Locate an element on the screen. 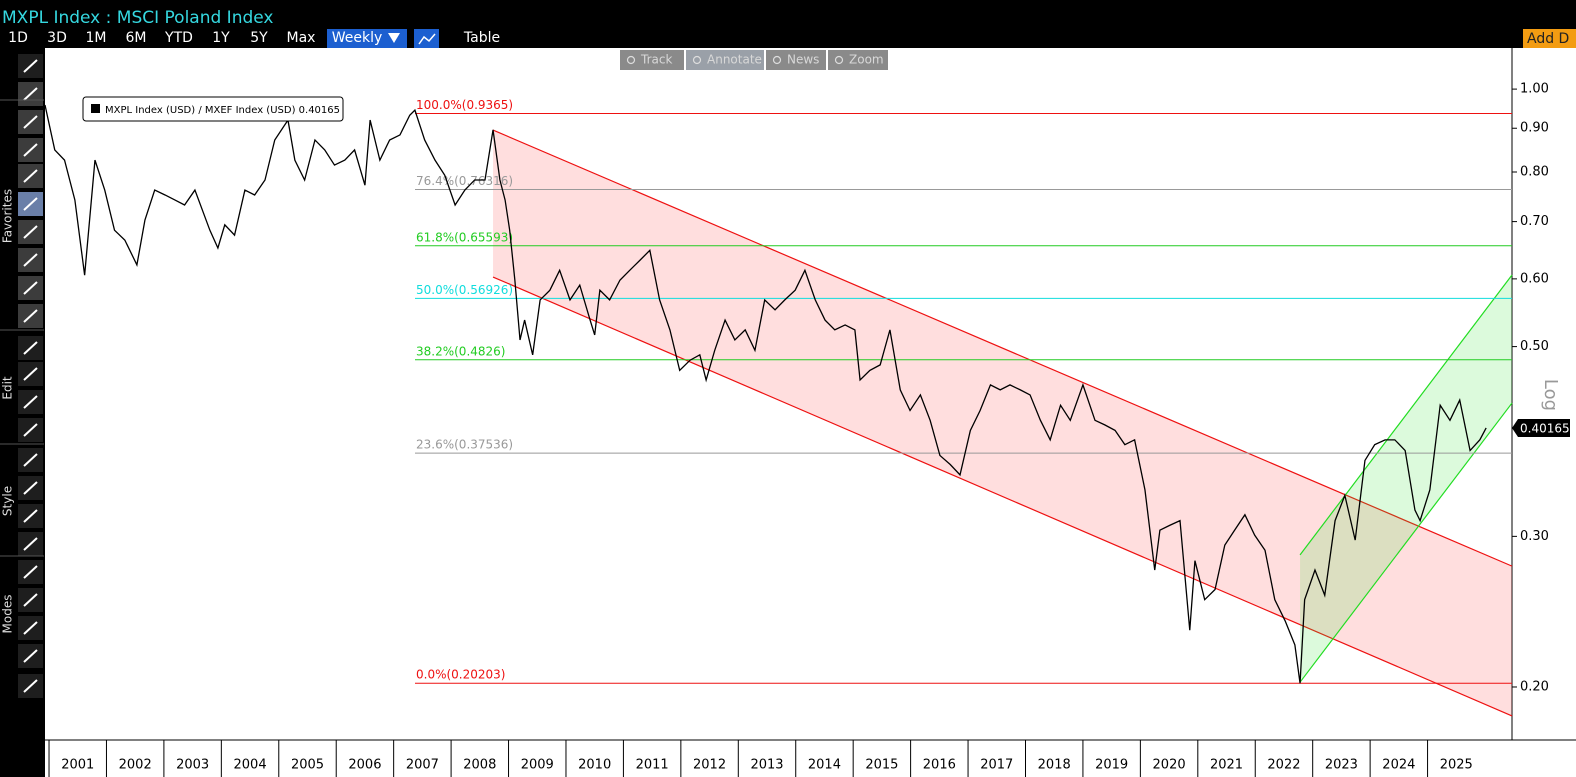 Image resolution: width=1576 pixels, height=777 pixels. period-button: YTD is located at coordinates (178, 38).